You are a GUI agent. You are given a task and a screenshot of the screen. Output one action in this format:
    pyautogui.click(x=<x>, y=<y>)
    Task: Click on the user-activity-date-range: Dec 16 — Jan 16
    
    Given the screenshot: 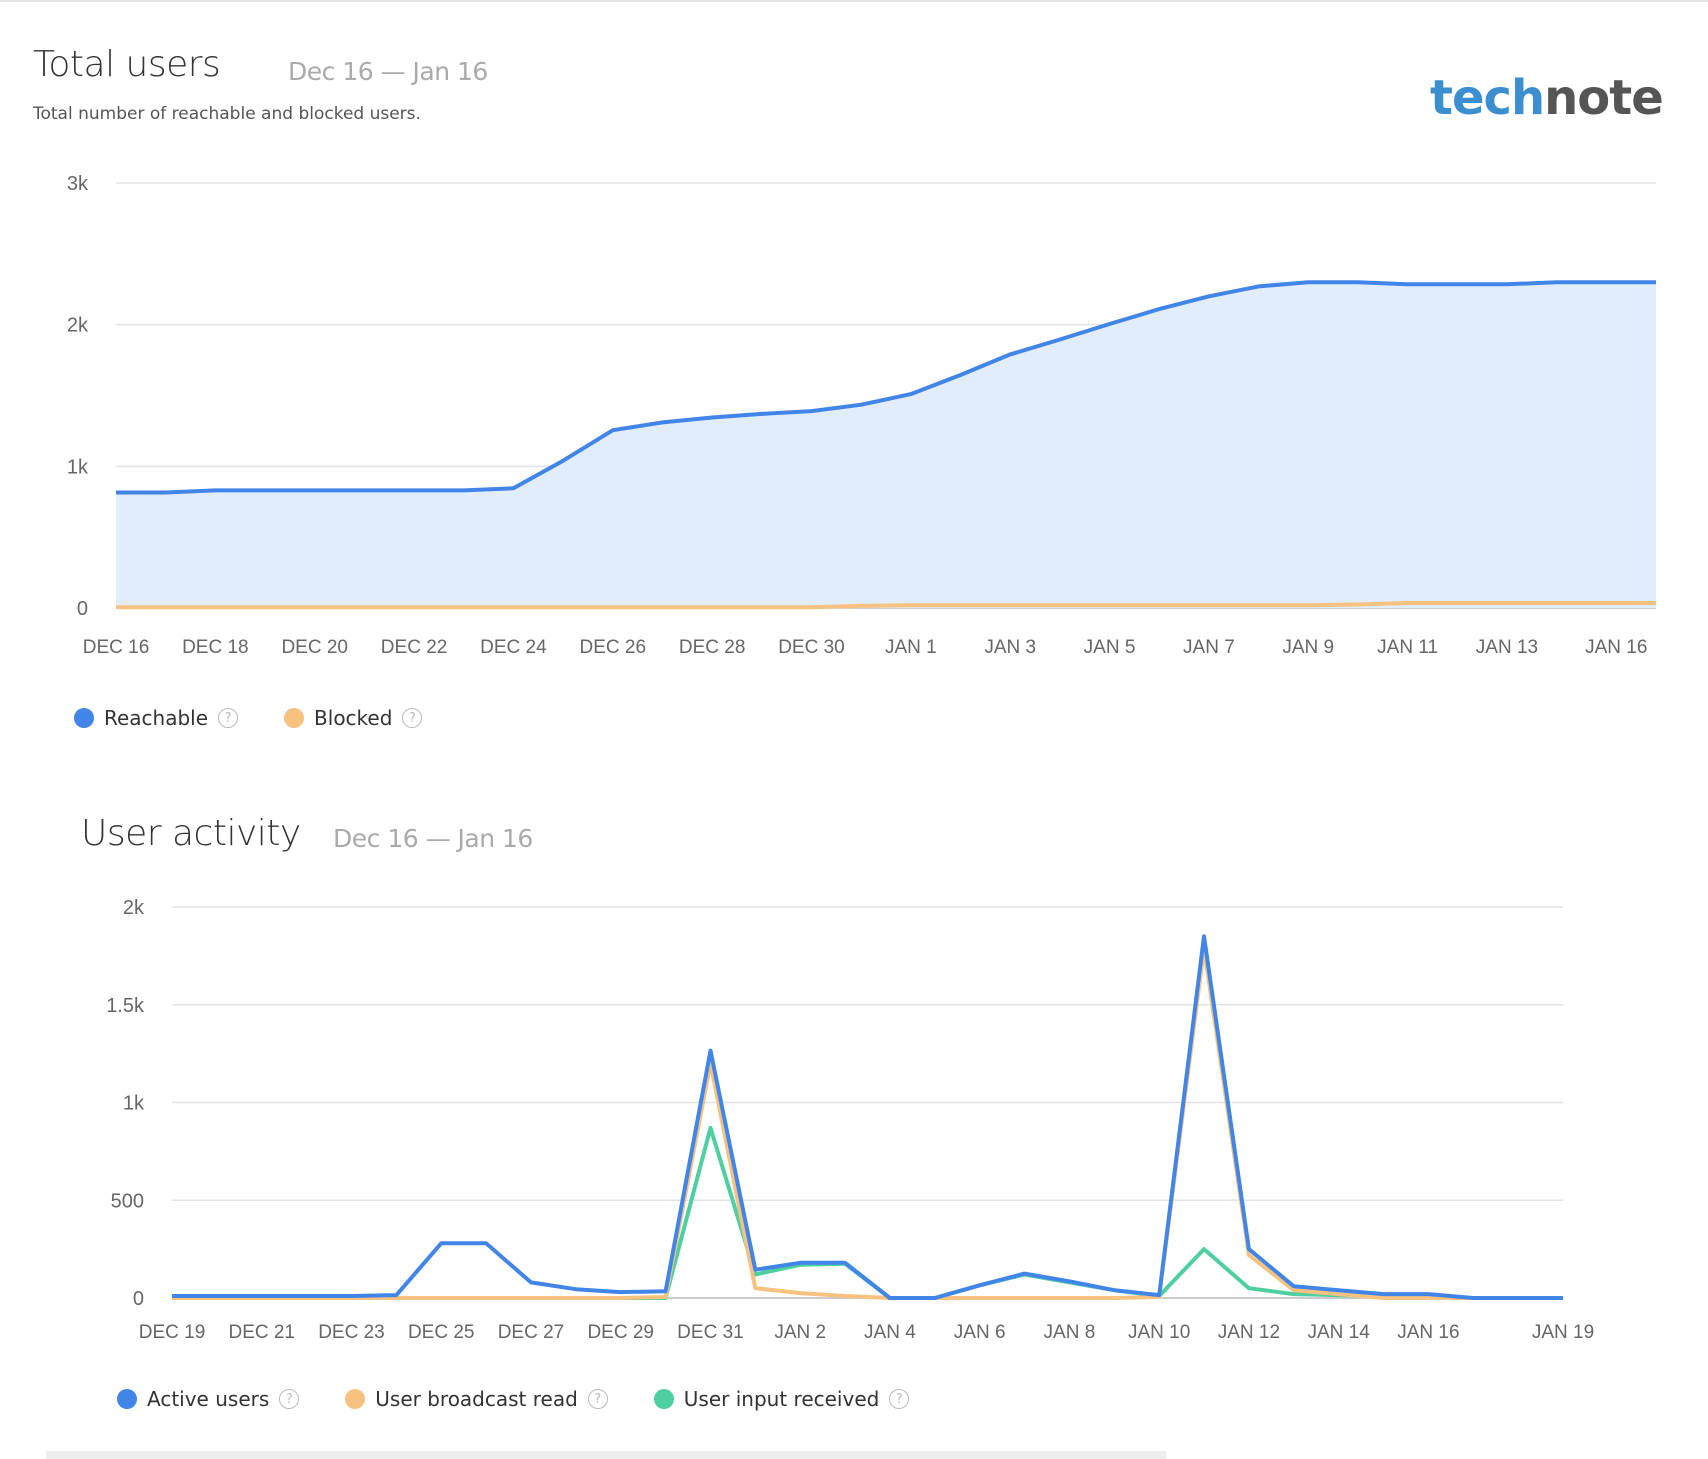 What is the action you would take?
    pyautogui.click(x=433, y=838)
    